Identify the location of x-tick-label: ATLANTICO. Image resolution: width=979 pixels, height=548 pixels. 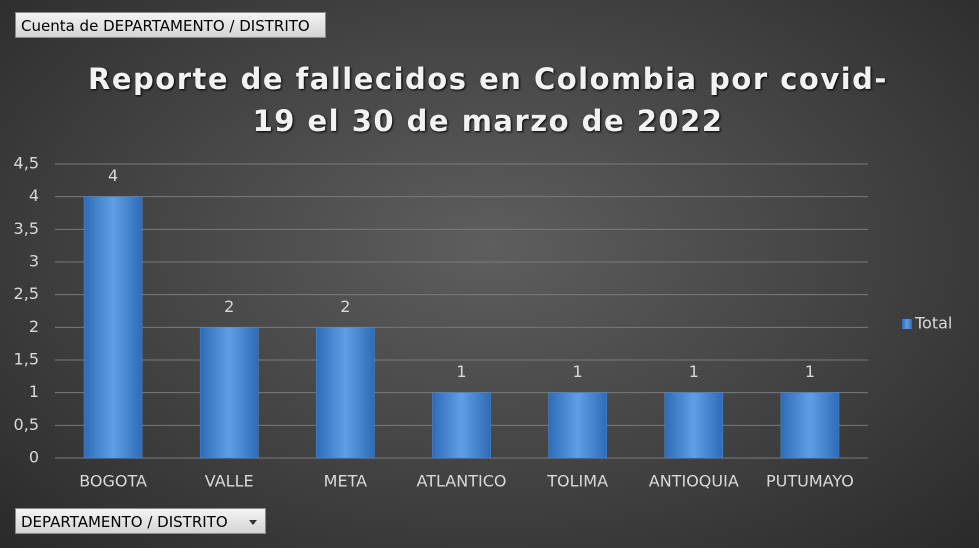
(462, 481).